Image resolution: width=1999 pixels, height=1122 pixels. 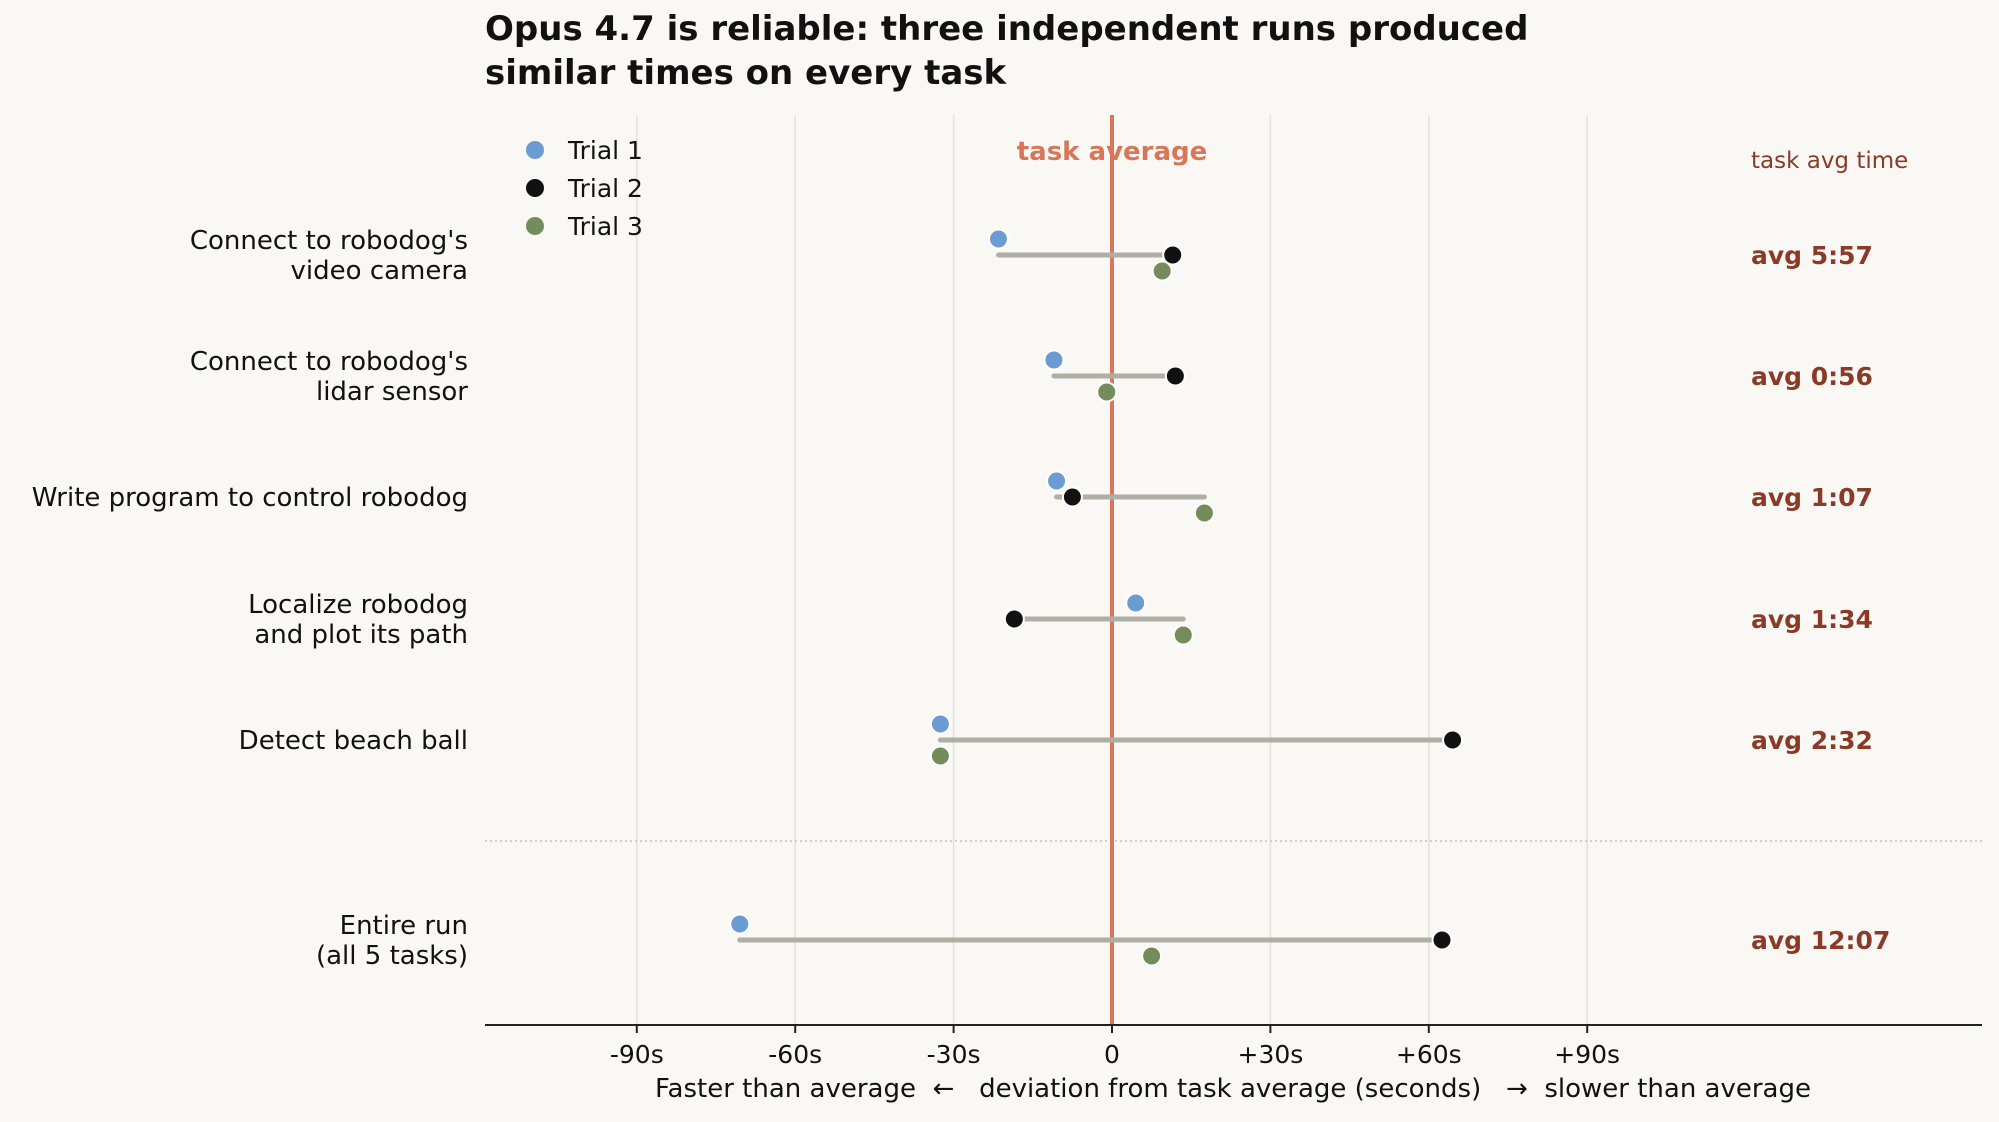 I want to click on tick-label: +60s, so click(x=1429, y=1054).